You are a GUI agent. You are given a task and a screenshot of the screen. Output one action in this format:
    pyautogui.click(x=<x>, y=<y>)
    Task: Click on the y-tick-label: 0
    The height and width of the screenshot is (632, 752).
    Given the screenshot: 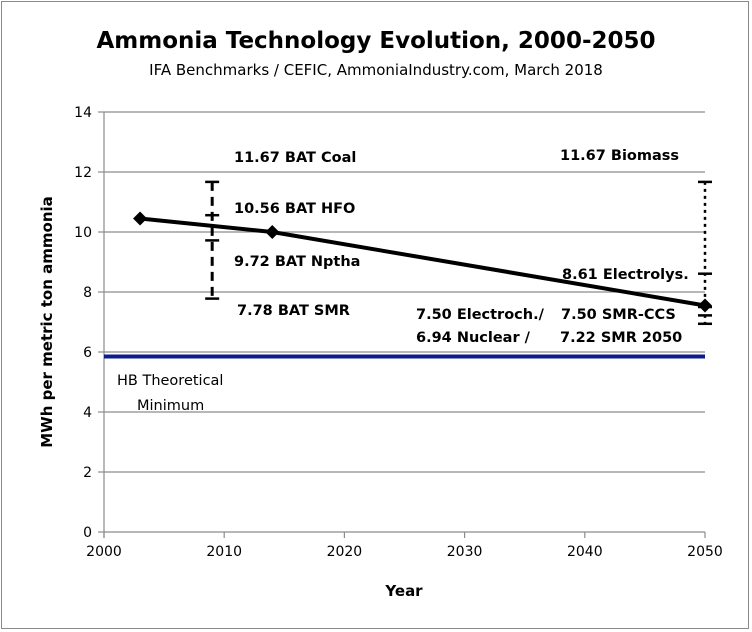 What is the action you would take?
    pyautogui.click(x=87, y=533)
    